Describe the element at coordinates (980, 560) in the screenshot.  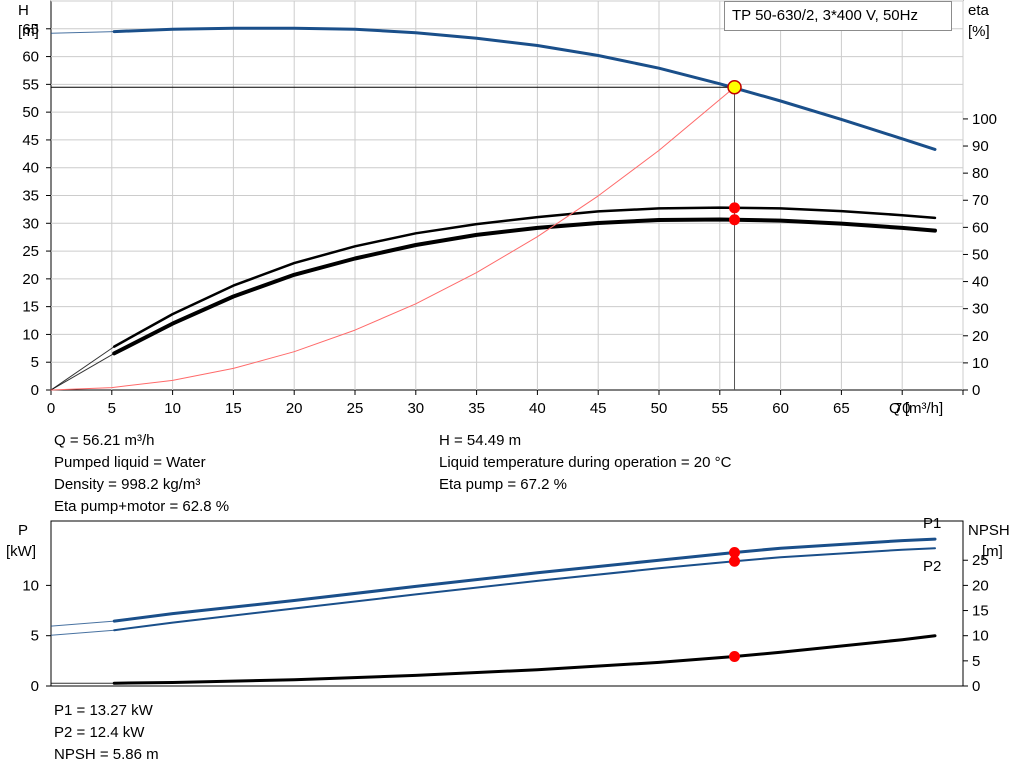
I see `npsh-tick-label: 25` at that location.